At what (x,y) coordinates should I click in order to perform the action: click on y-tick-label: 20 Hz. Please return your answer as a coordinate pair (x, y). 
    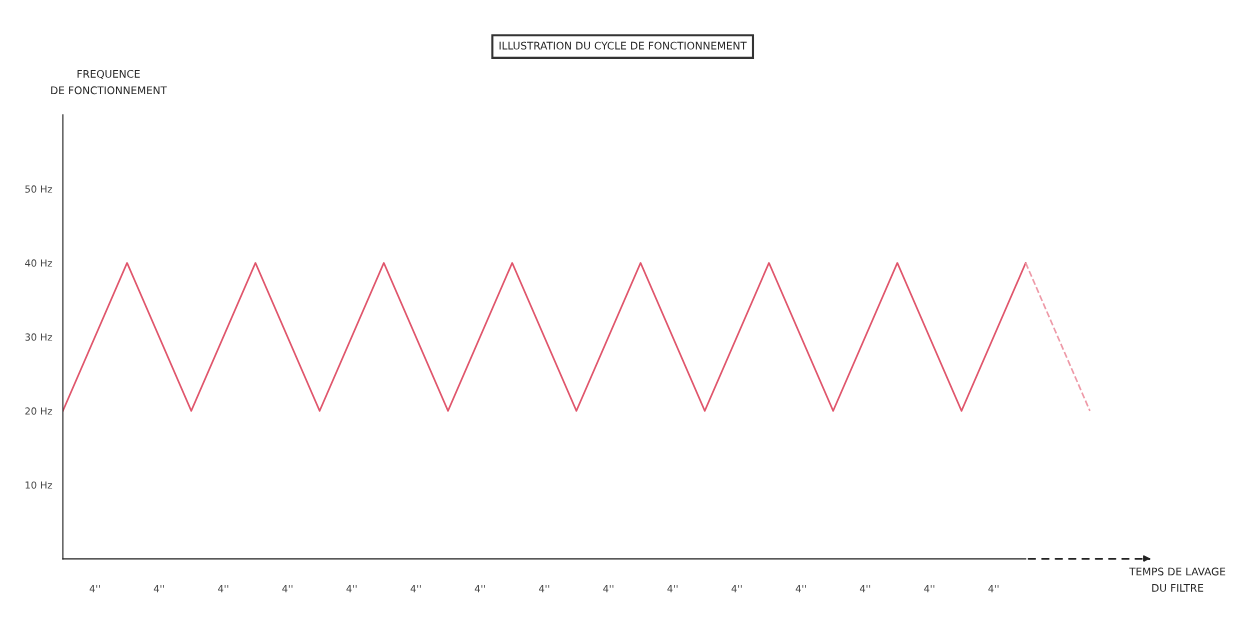
    Looking at the image, I should click on (39, 411).